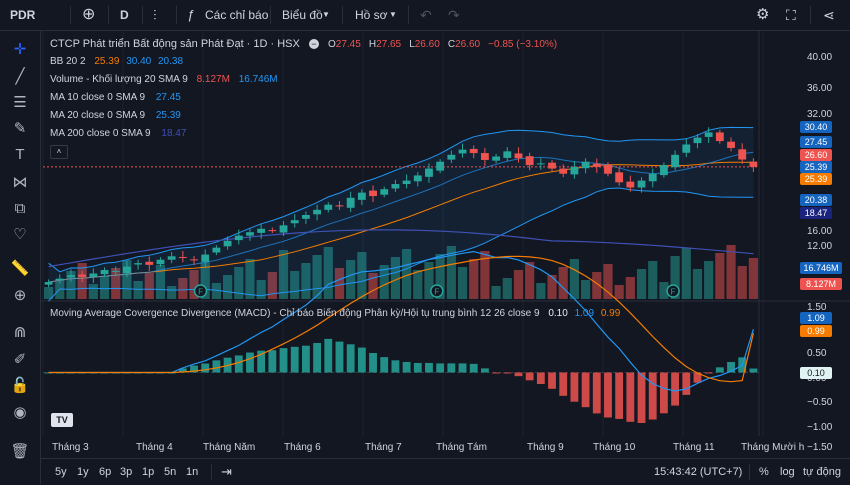 The width and height of the screenshot is (850, 485). Describe the element at coordinates (20, 49) in the screenshot. I see `crosshair-icon: ✛` at that location.